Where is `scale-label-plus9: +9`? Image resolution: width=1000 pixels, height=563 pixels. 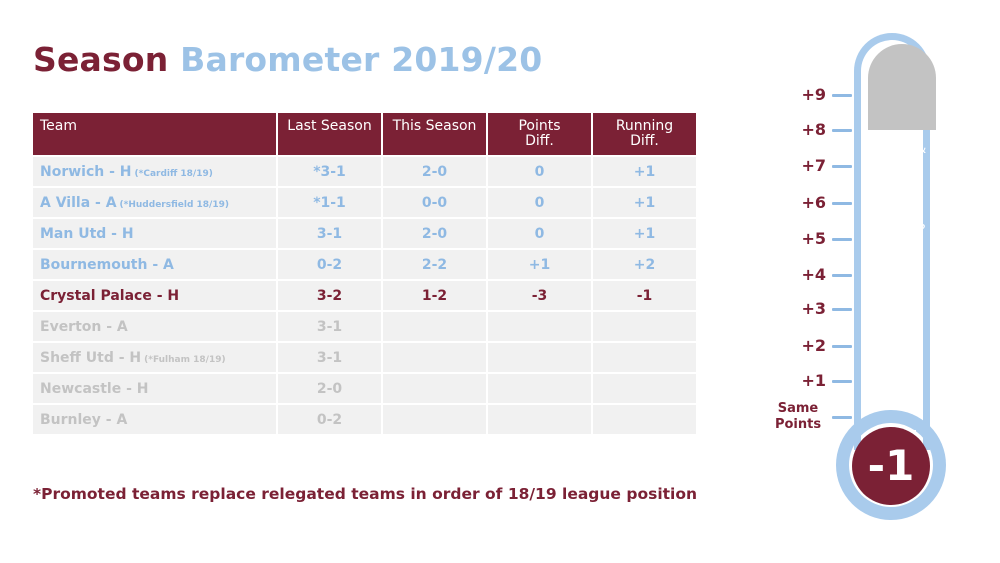 scale-label-plus9: +9 is located at coordinates (813, 94).